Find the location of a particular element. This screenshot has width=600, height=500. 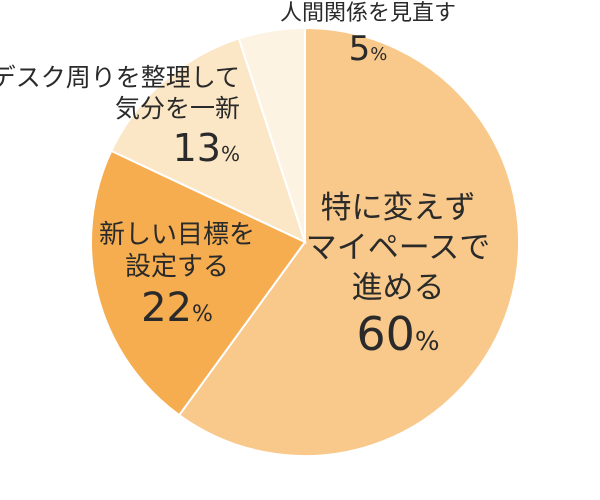

slice-percent: 13% is located at coordinates (206, 148).